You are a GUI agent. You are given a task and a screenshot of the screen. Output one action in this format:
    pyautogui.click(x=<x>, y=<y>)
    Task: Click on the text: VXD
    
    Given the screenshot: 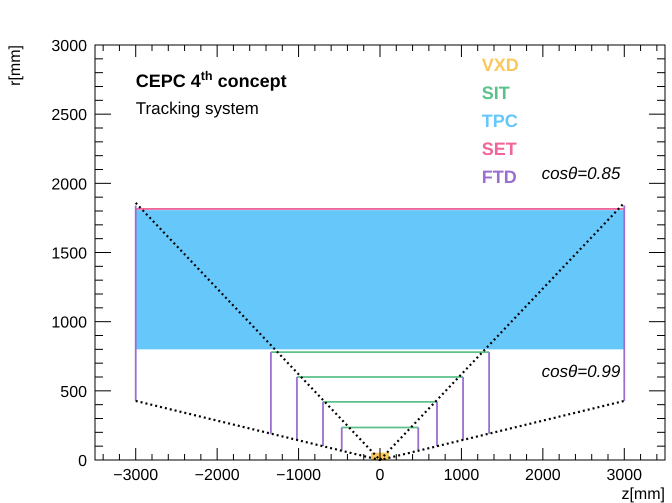 What is the action you would take?
    pyautogui.click(x=500, y=65)
    